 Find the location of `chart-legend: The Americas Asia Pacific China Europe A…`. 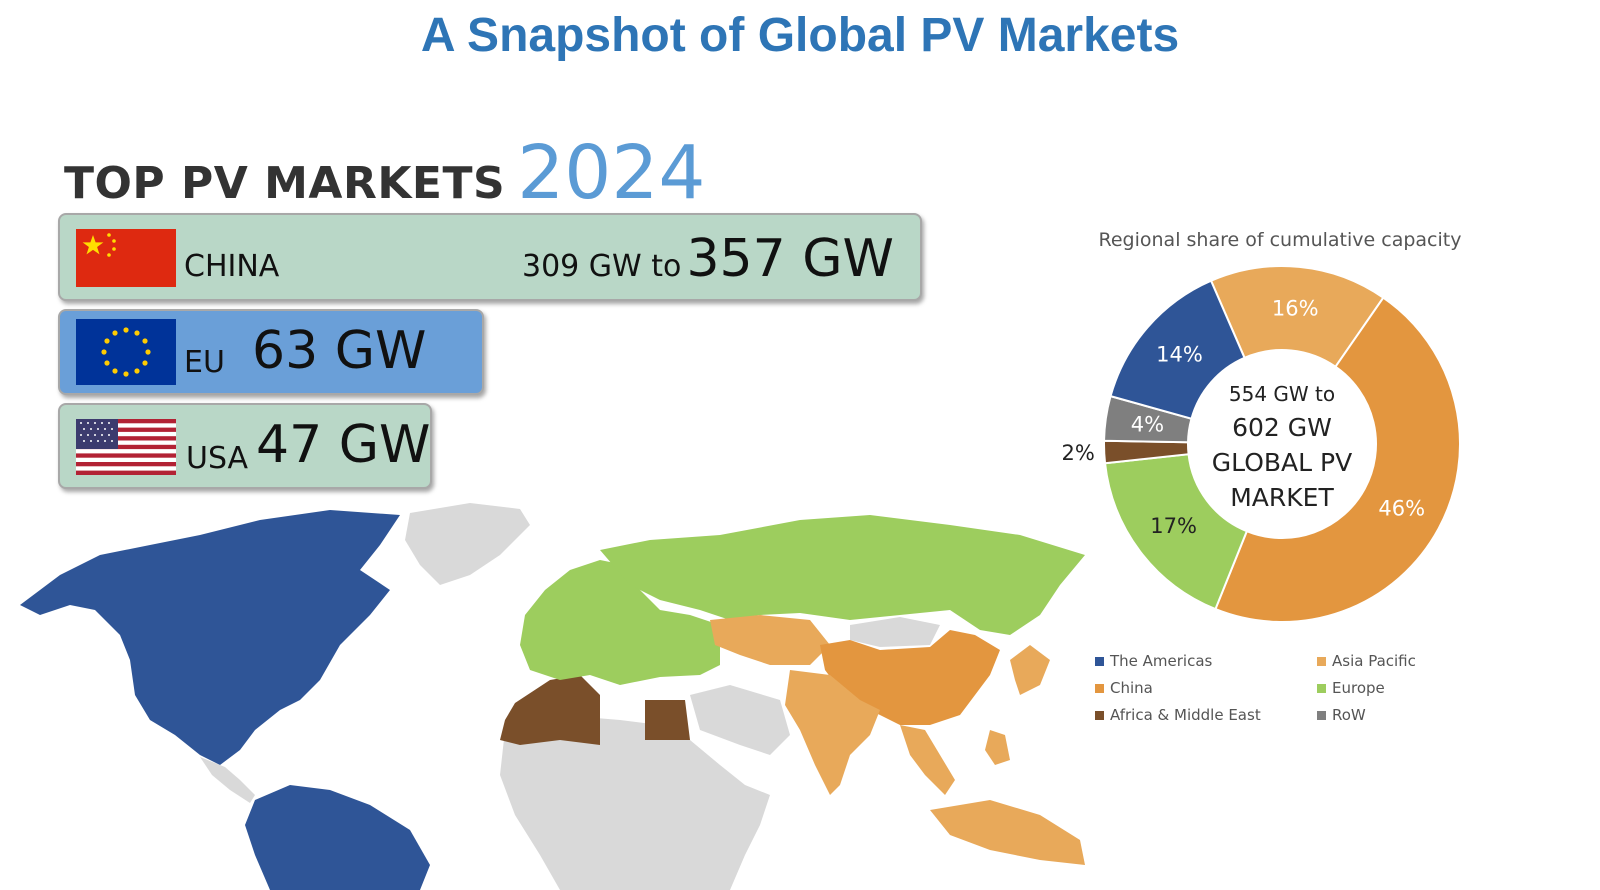

chart-legend: The Americas Asia Pacific China Europe A… is located at coordinates (1275, 692).